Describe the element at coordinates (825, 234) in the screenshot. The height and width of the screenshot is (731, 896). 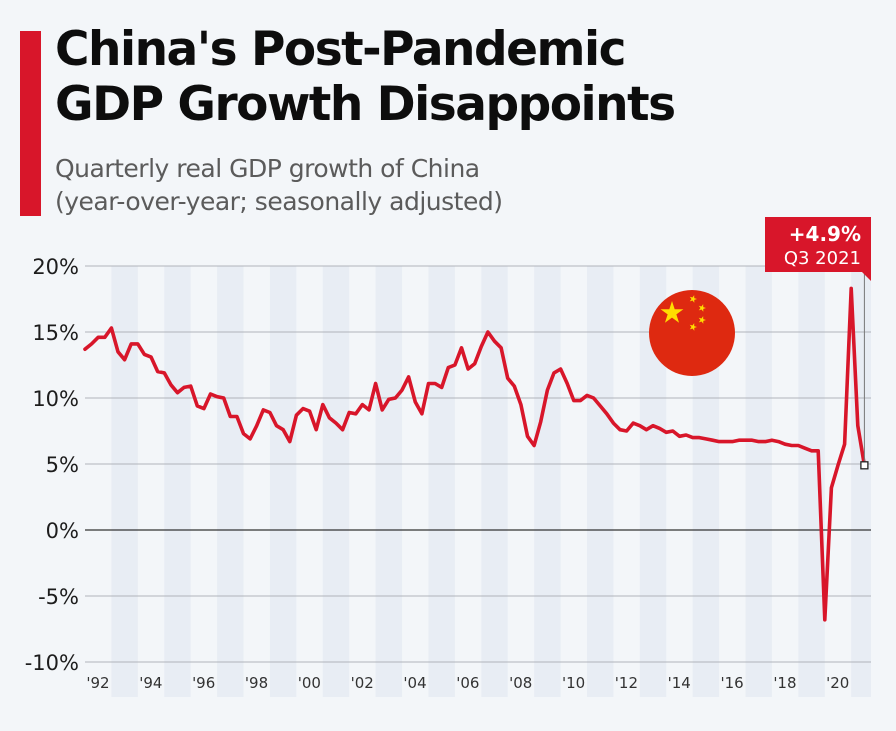
I see `callout-value: +4.9%` at that location.